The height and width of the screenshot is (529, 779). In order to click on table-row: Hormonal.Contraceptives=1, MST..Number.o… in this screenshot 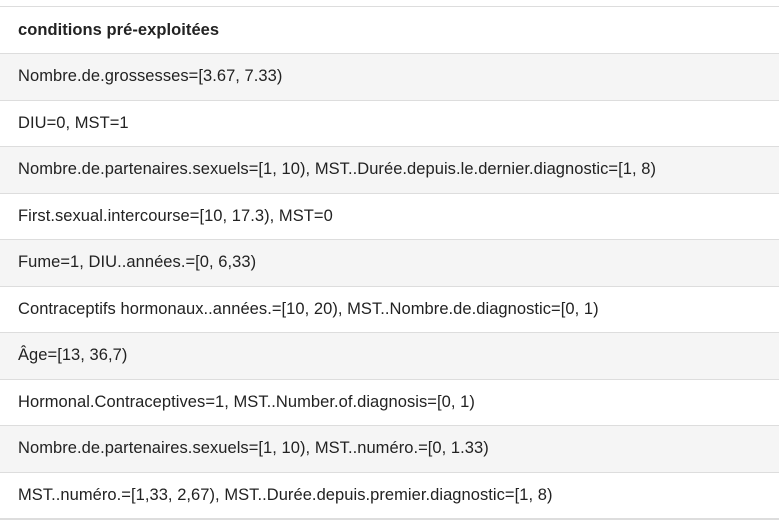, I will do `click(389, 401)`.